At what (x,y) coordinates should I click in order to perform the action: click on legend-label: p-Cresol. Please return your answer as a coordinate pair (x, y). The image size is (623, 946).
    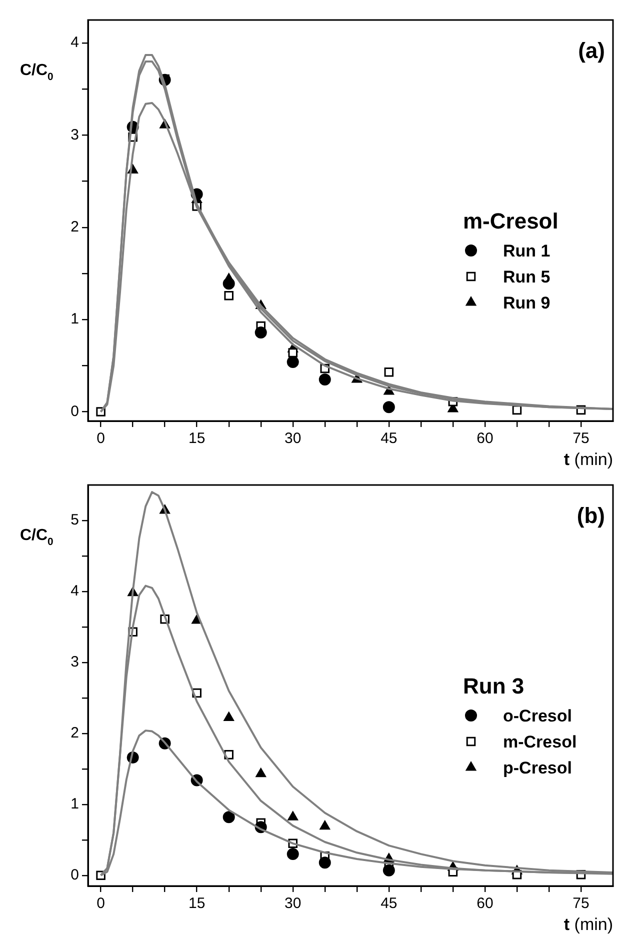
    Looking at the image, I should click on (537, 768).